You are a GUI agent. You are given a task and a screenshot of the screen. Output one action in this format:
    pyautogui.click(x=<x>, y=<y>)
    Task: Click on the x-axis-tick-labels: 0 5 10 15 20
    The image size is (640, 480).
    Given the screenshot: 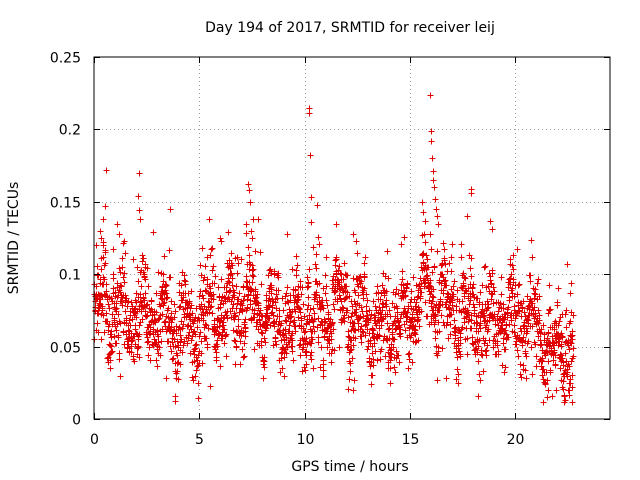 What is the action you would take?
    pyautogui.click(x=307, y=440)
    